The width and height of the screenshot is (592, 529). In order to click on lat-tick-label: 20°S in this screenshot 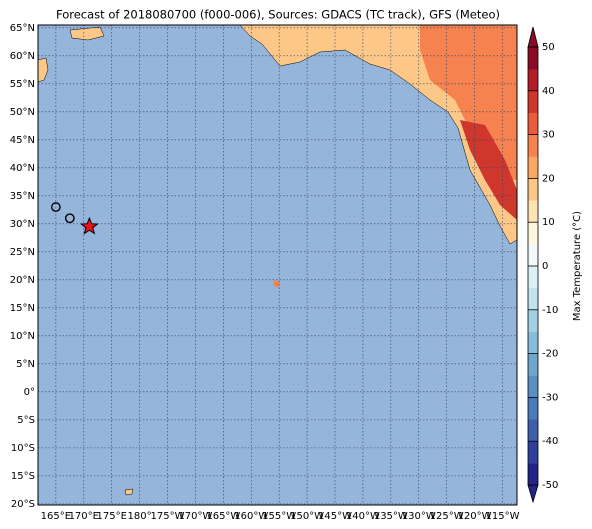, I will do `click(23, 504)`.